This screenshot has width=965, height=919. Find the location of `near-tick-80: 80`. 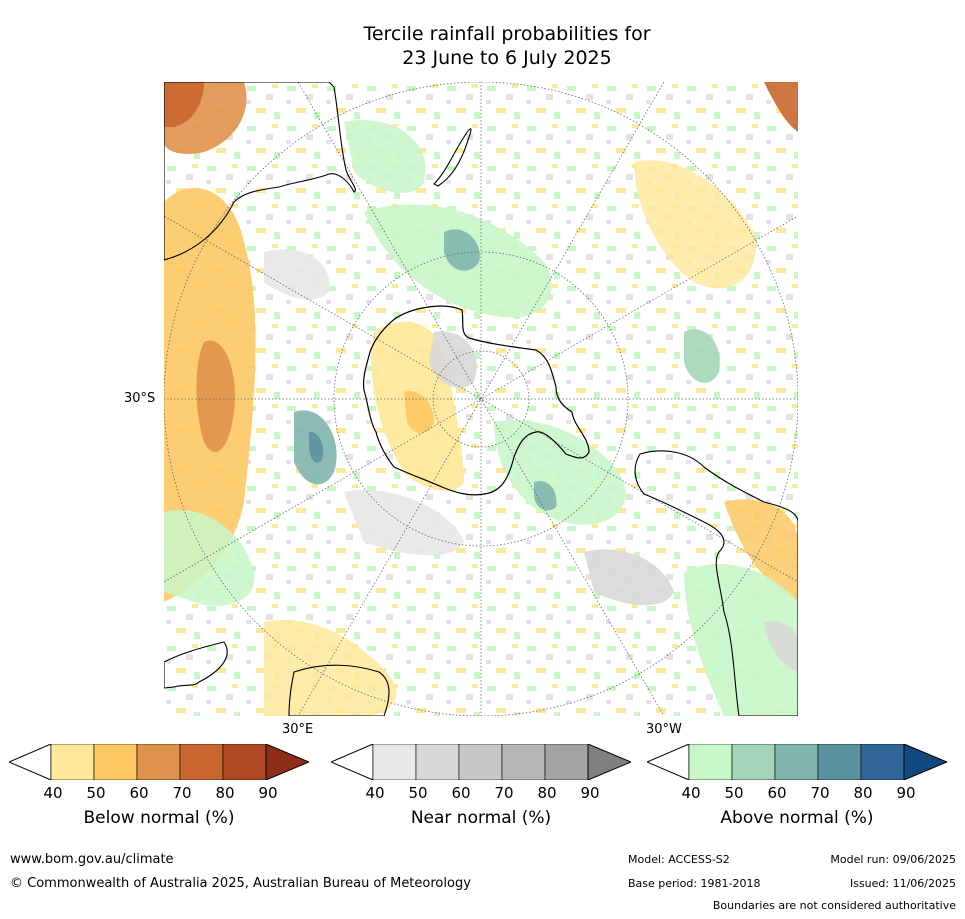

near-tick-80: 80 is located at coordinates (547, 793).